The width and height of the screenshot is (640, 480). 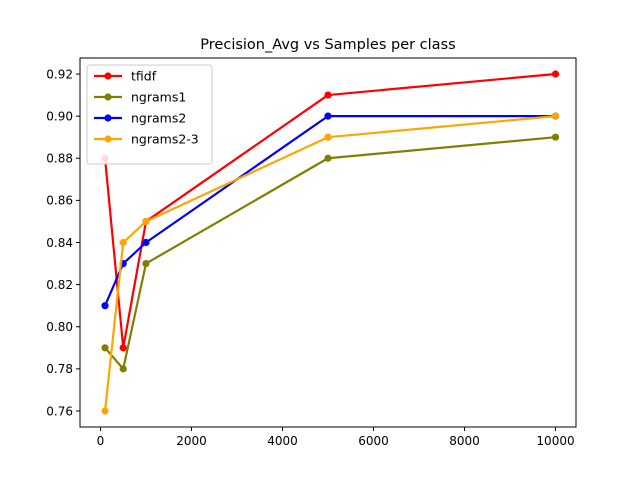 What do you see at coordinates (191, 441) in the screenshot?
I see `x-tick-label: 2000` at bounding box center [191, 441].